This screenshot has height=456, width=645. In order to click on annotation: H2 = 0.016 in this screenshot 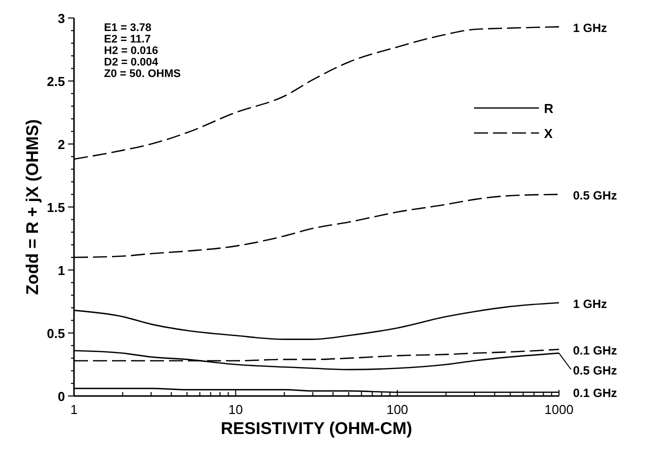, I will do `click(131, 51)`.